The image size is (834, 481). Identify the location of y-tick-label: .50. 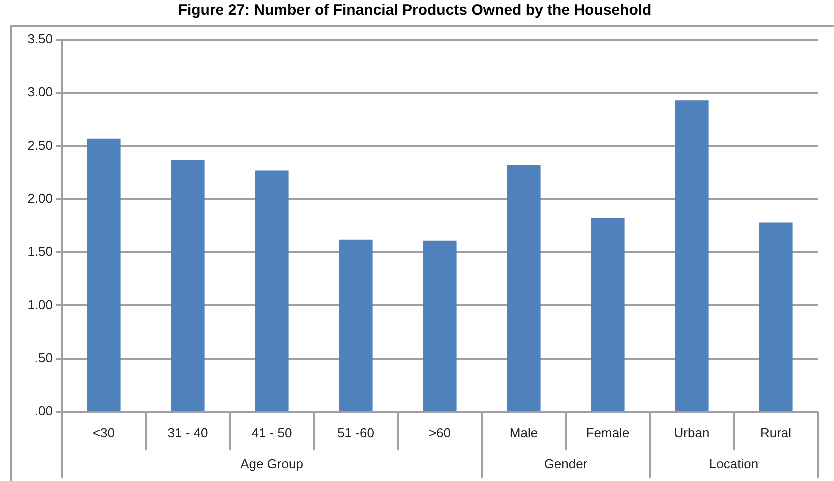
(43, 358).